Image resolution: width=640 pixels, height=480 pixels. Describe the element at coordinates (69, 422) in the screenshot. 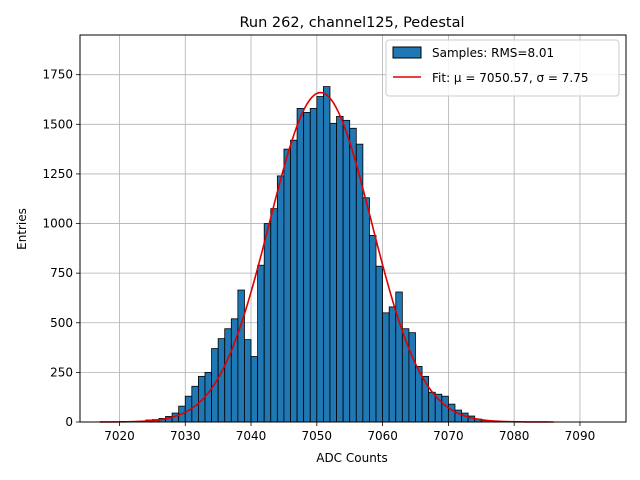

I see `y-tick-label: 0` at that location.